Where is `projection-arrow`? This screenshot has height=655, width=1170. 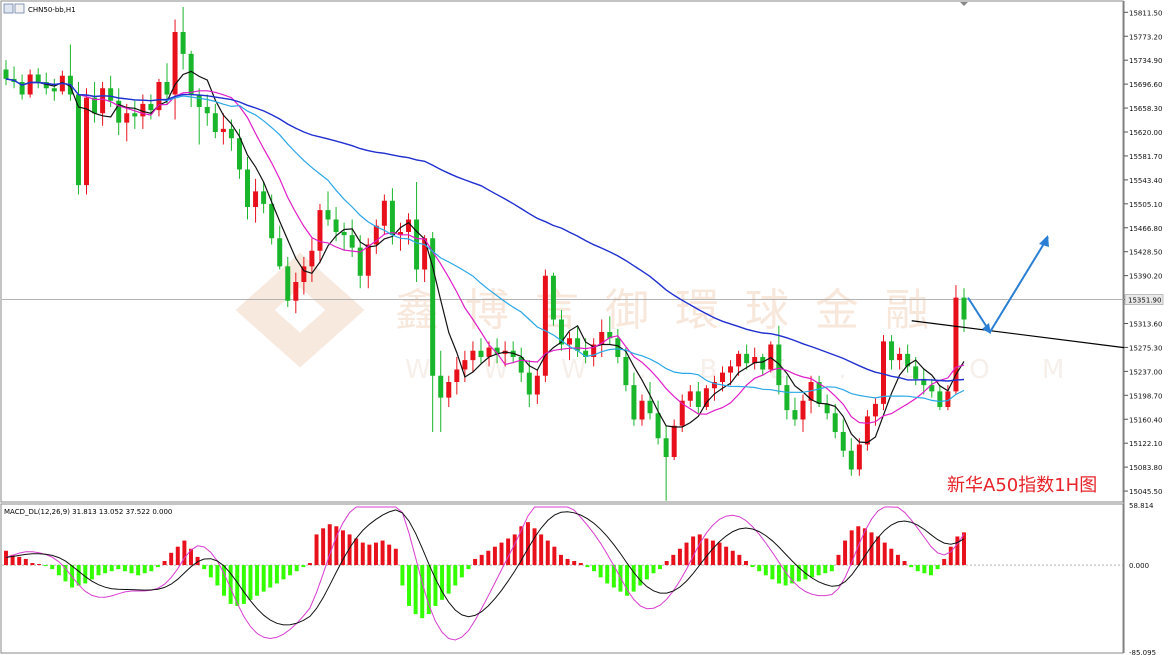 projection-arrow is located at coordinates (1008, 284).